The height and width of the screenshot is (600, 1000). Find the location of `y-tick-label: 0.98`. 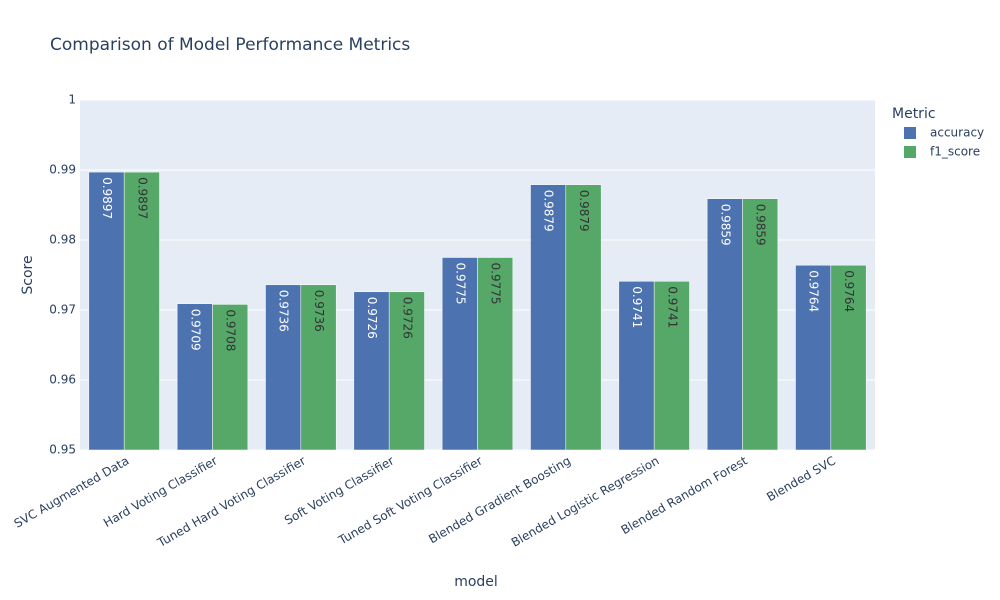

y-tick-label: 0.98 is located at coordinates (62, 240).